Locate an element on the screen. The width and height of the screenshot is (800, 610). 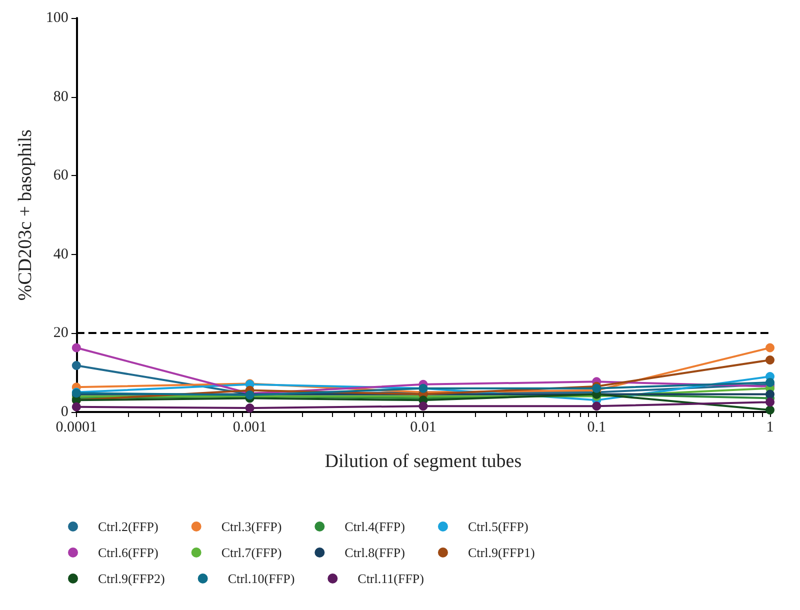
y-tick-label: 60 is located at coordinates (60, 176).